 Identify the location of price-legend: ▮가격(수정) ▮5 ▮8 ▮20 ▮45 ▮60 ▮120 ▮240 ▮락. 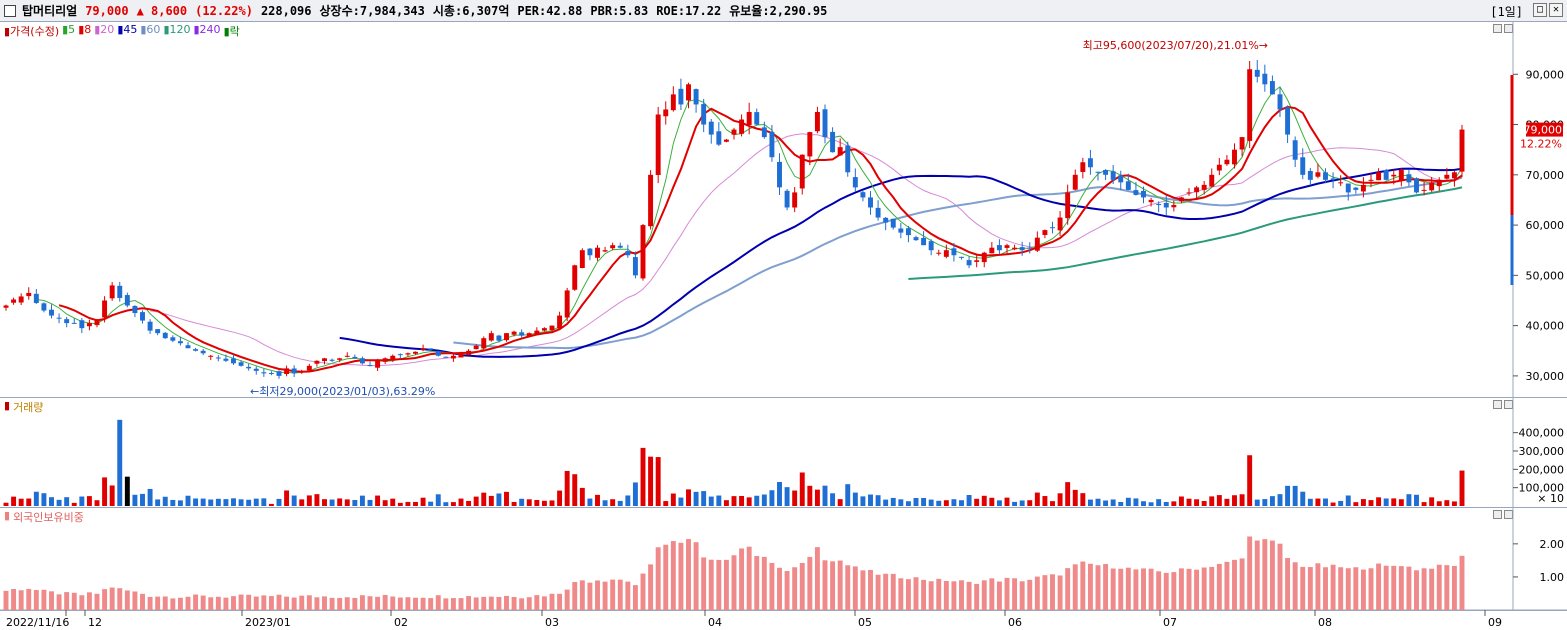
(123, 31).